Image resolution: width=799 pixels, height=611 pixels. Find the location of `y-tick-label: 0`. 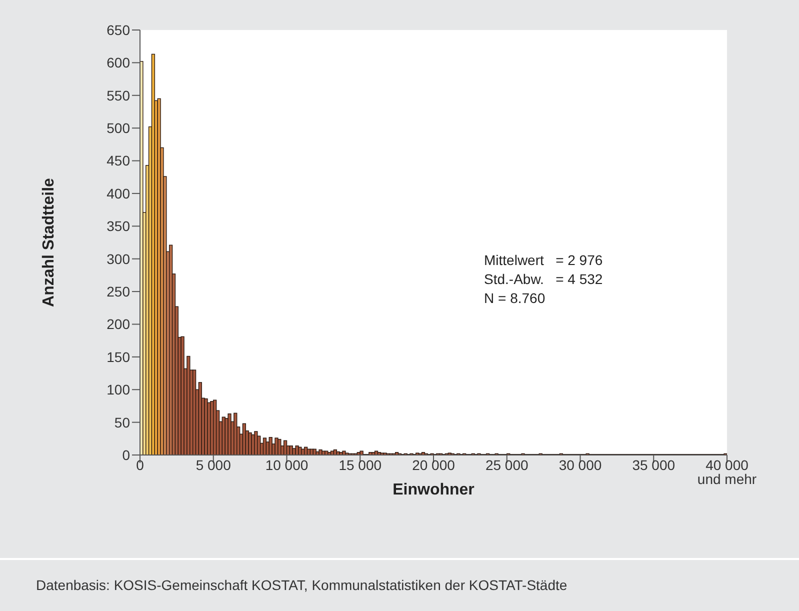

y-tick-label: 0 is located at coordinates (126, 454).